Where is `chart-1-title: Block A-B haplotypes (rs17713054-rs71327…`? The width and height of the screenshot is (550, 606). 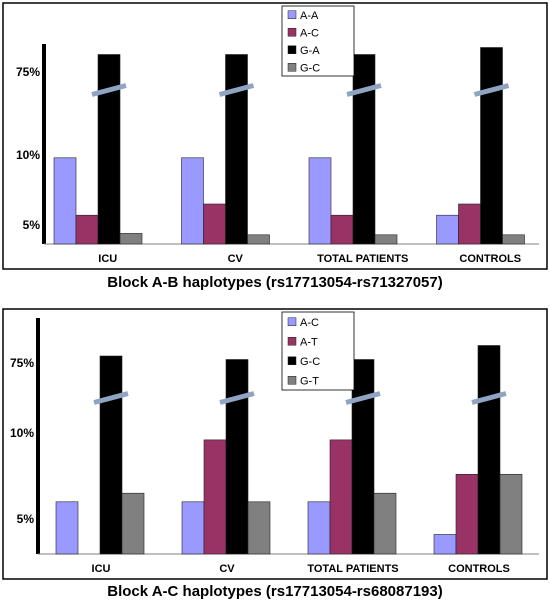 chart-1-title: Block A-B haplotypes (rs17713054-rs71327… is located at coordinates (275, 282).